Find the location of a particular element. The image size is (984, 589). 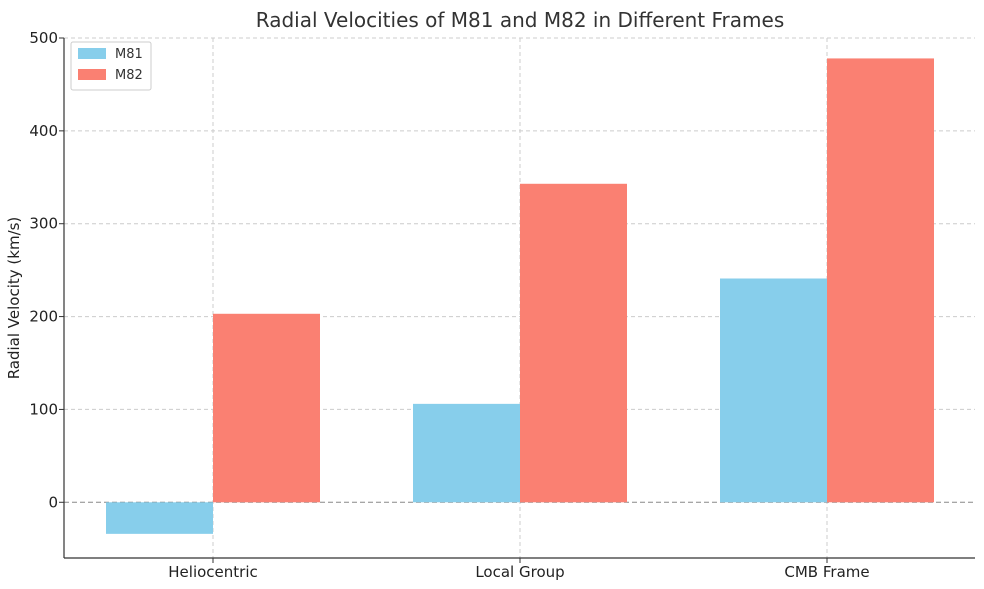

x-tick-label: Local Group is located at coordinates (519, 572).